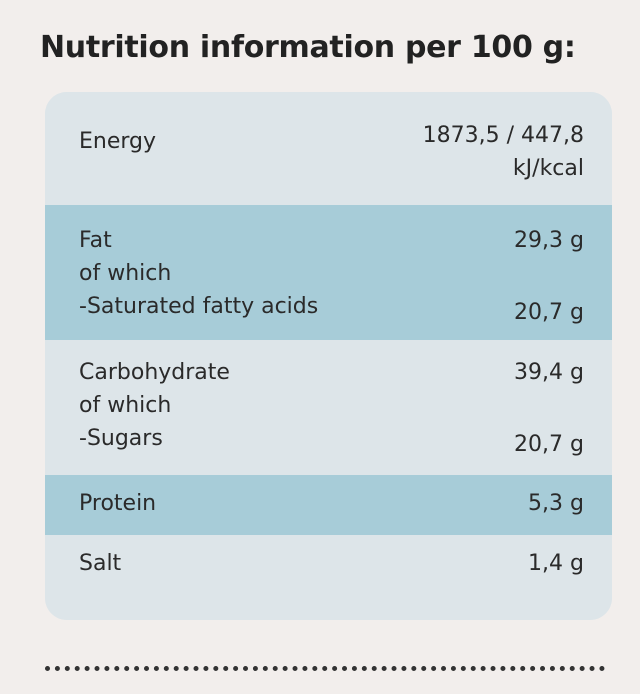 The height and width of the screenshot is (694, 640). I want to click on row-label: Protein, so click(118, 503).